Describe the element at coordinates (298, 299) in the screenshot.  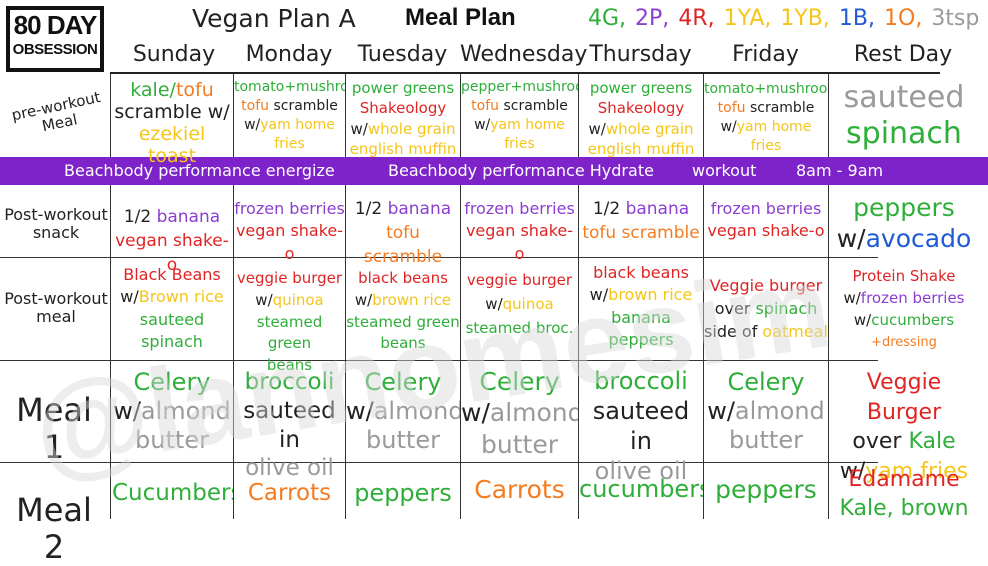
I see `food-item: quinoa` at that location.